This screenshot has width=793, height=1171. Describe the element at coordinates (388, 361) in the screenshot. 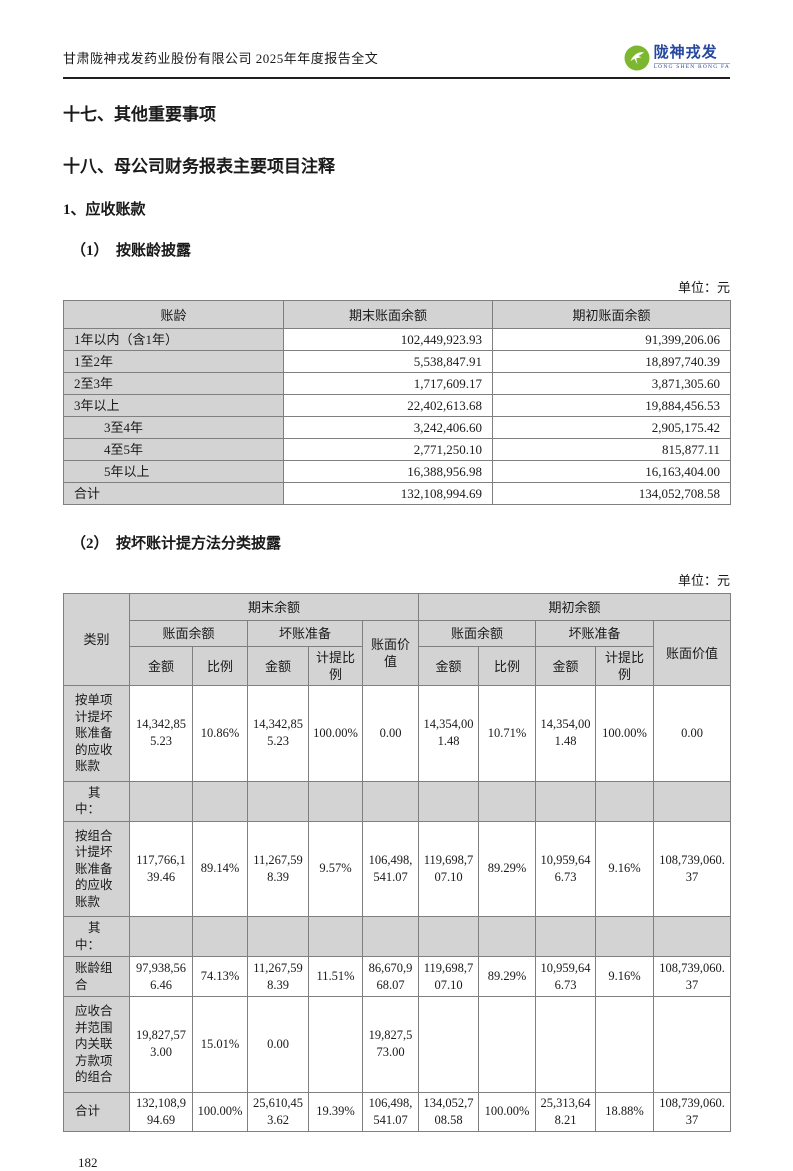

I see `ending-balance-cell: 5,538,847.91` at that location.